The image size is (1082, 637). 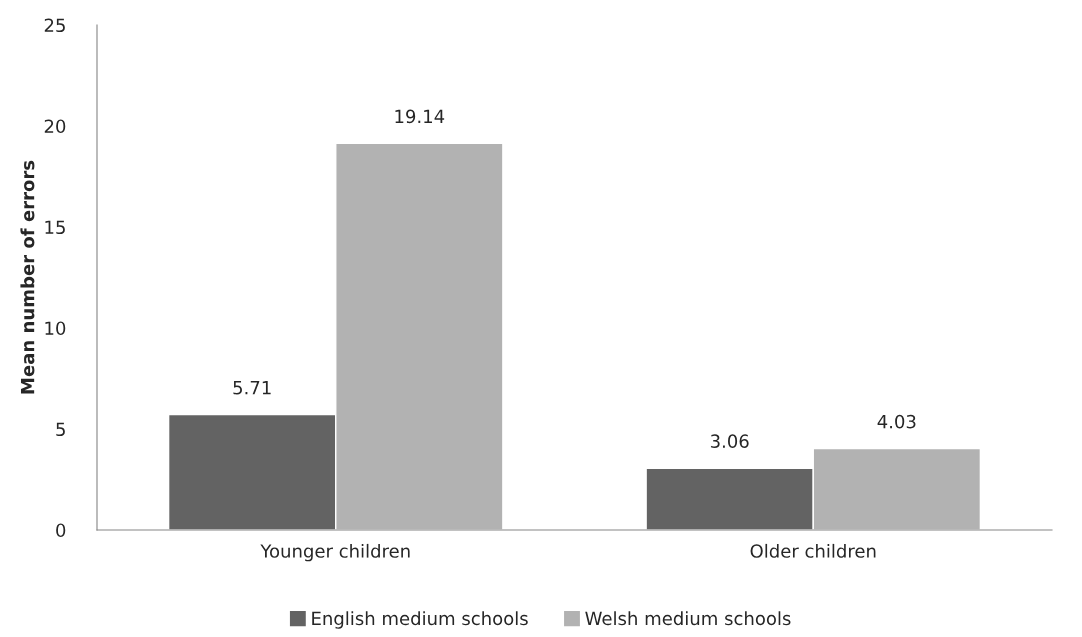 What do you see at coordinates (420, 116) in the screenshot?
I see `data-label: 19.14` at bounding box center [420, 116].